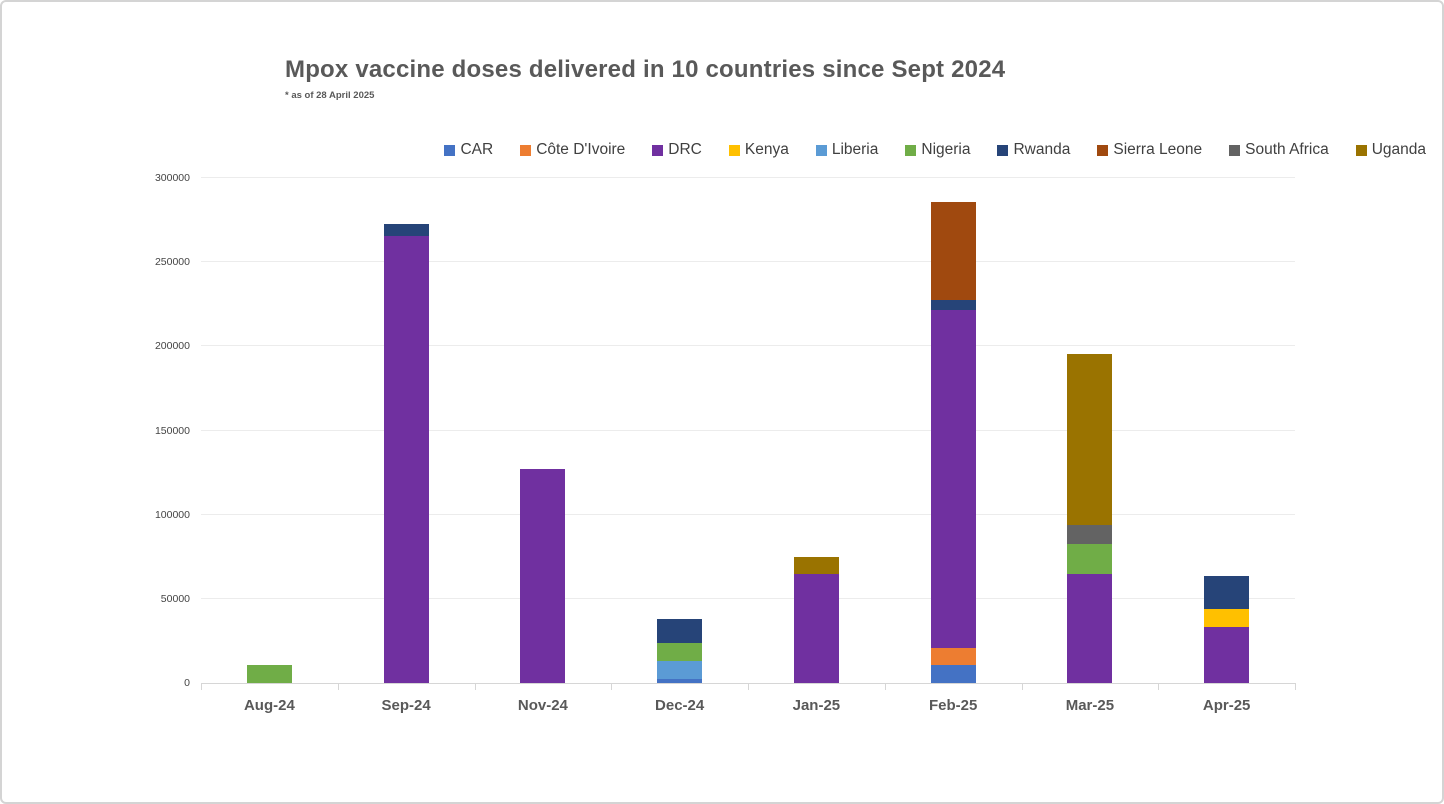  What do you see at coordinates (187, 683) in the screenshot?
I see `y-axis-label: 0` at bounding box center [187, 683].